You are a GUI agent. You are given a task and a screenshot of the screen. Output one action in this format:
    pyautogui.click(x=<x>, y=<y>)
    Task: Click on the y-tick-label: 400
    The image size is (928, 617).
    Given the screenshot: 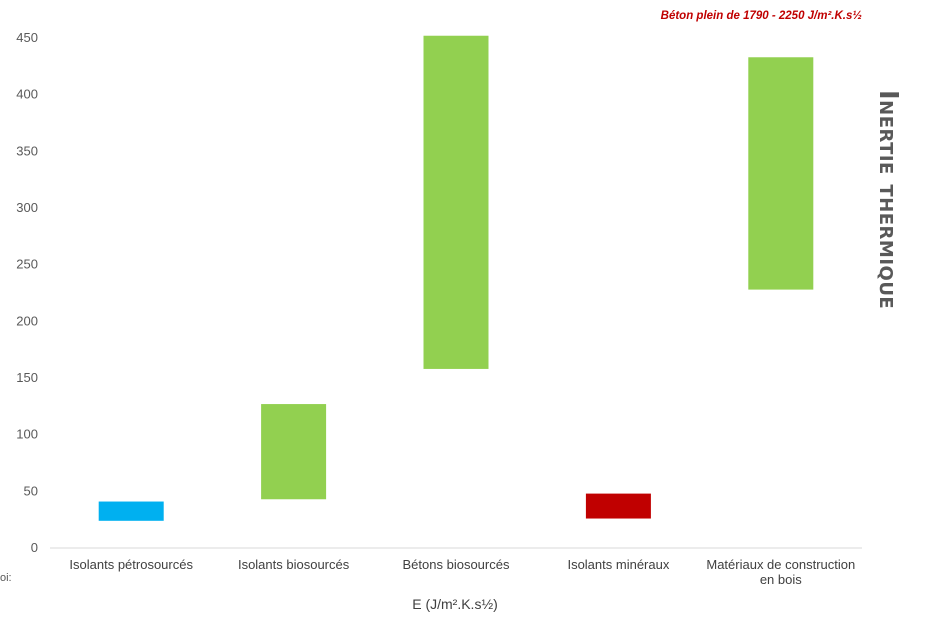 What is the action you would take?
    pyautogui.click(x=27, y=94)
    